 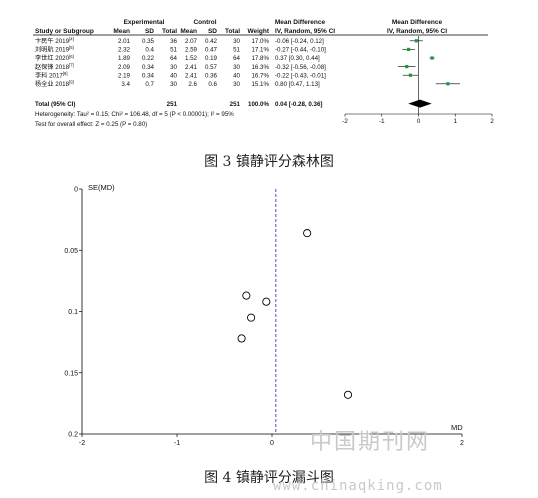 I want to click on header-ctrl-sd: SD, so click(x=212, y=31).